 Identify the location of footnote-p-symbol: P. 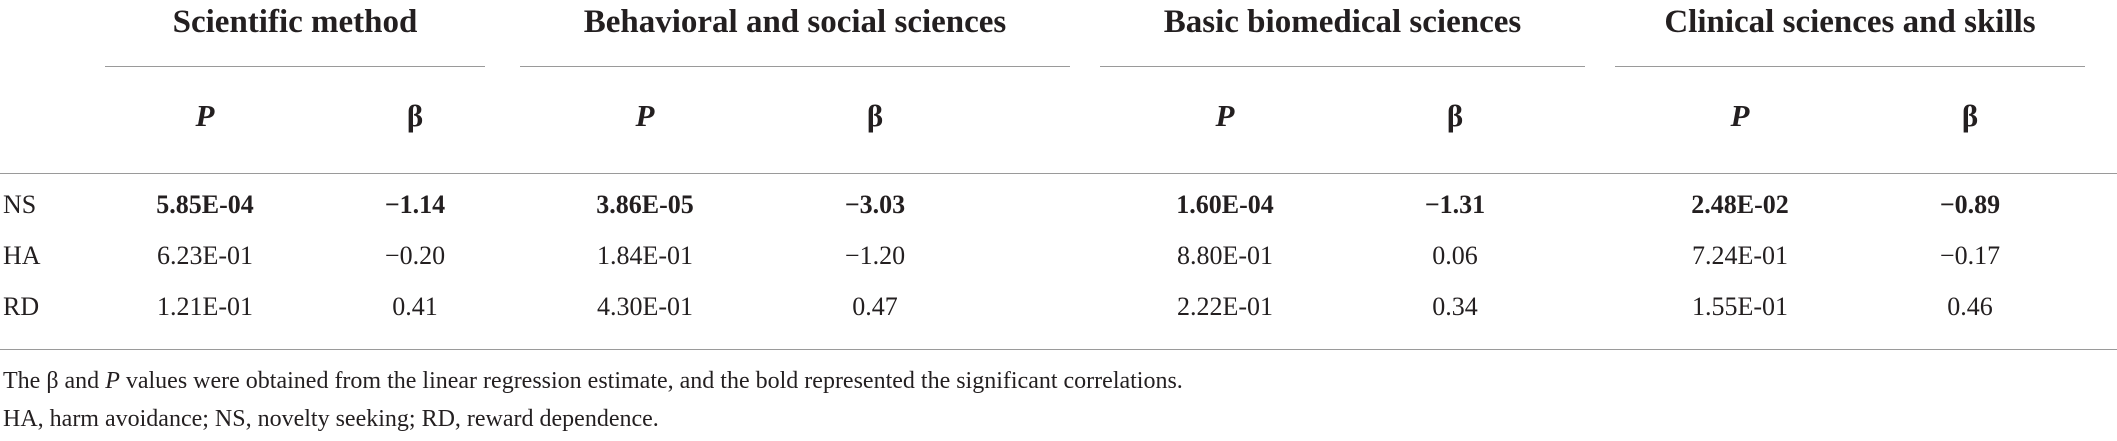
(112, 381).